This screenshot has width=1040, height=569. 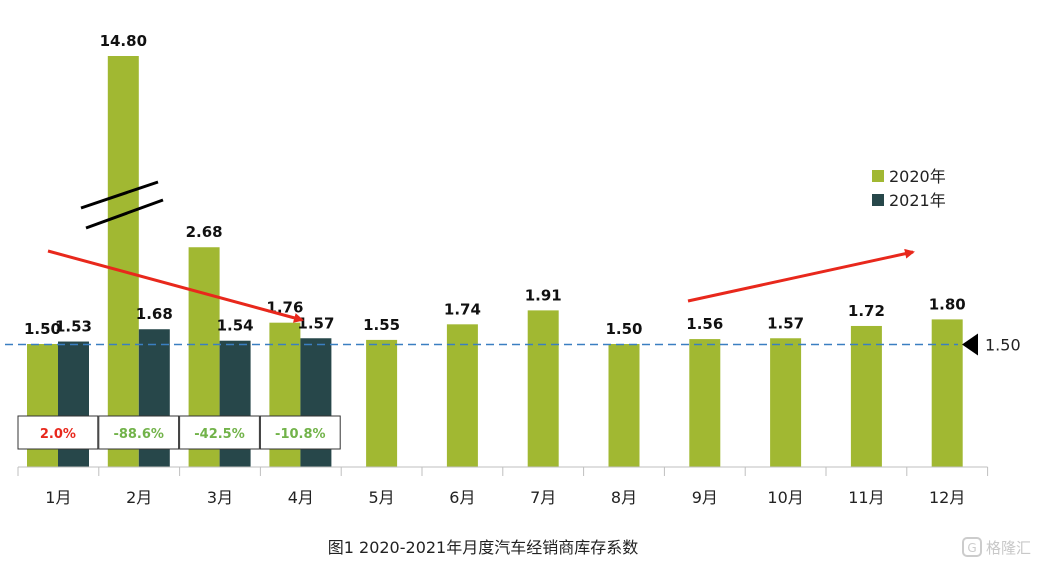 What do you see at coordinates (462, 309) in the screenshot?
I see `data-label-2020: 1.74` at bounding box center [462, 309].